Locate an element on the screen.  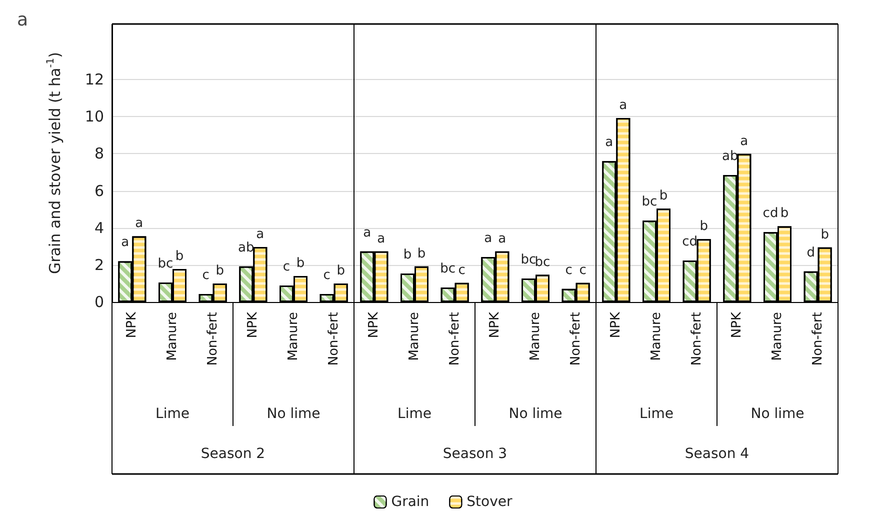
y-tick-label: 4 is located at coordinates (99, 227).